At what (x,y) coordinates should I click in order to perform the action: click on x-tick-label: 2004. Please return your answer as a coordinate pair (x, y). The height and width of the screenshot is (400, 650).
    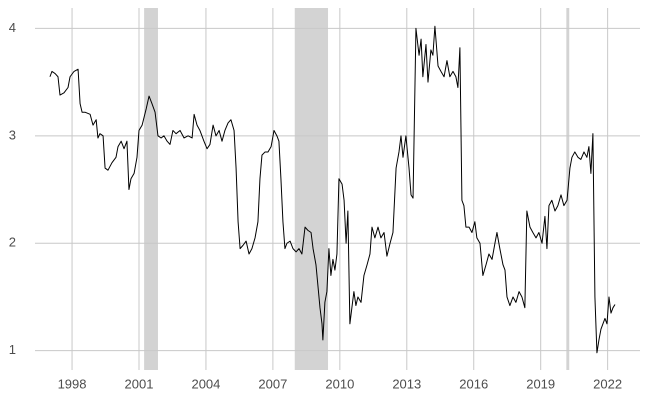
    Looking at the image, I should click on (205, 383).